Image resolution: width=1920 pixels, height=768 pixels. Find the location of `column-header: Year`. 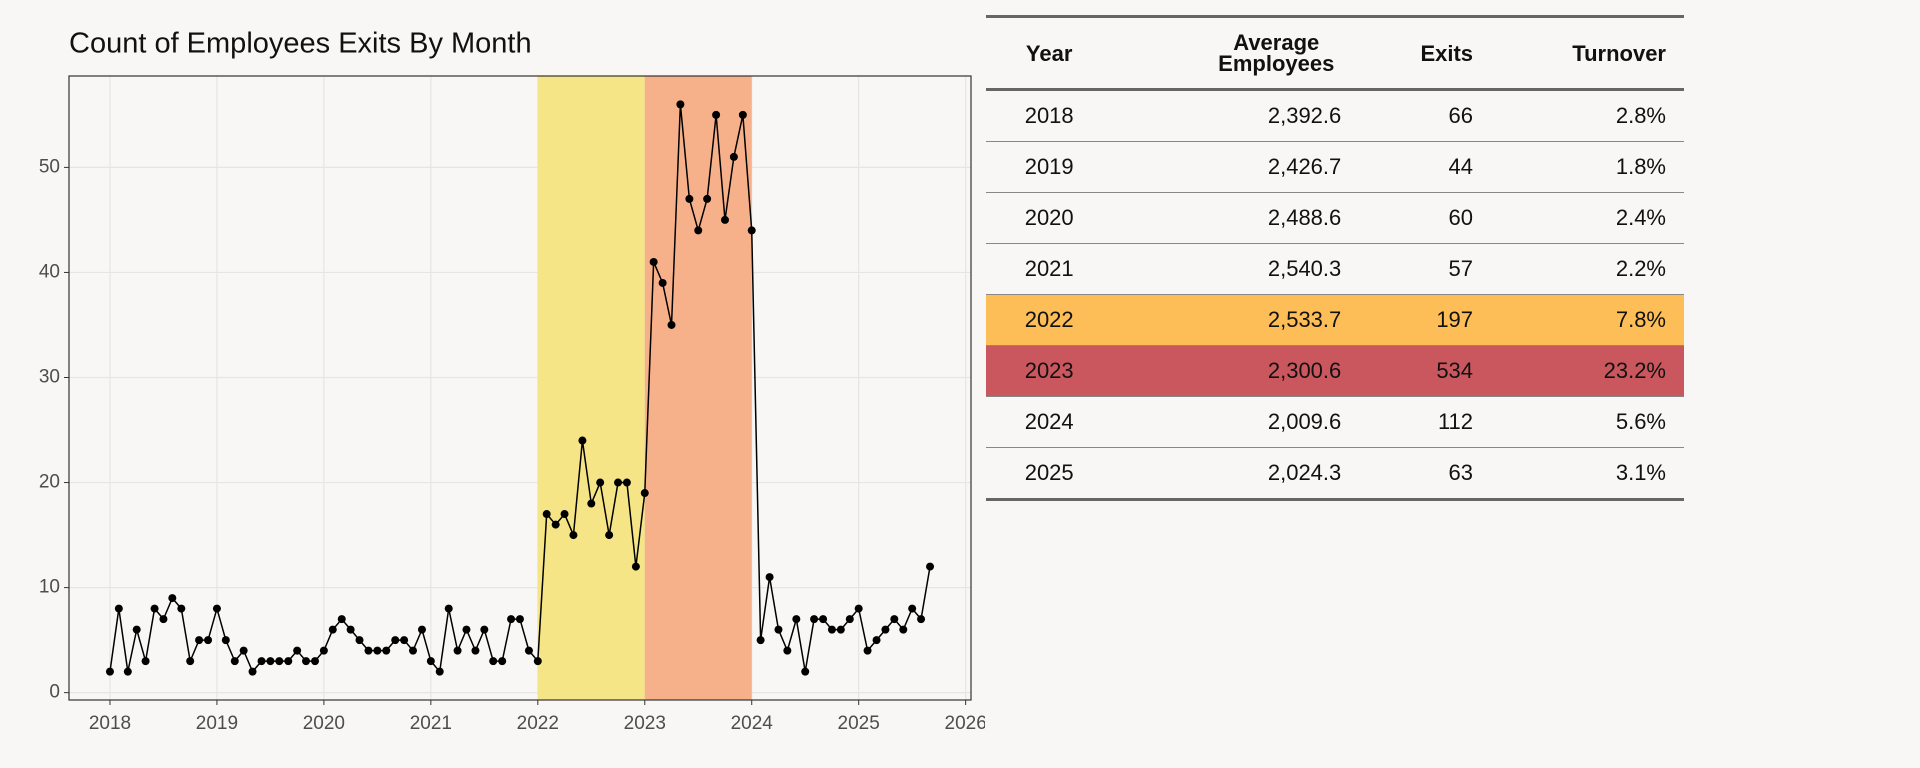

column-header: Year is located at coordinates (1049, 53).